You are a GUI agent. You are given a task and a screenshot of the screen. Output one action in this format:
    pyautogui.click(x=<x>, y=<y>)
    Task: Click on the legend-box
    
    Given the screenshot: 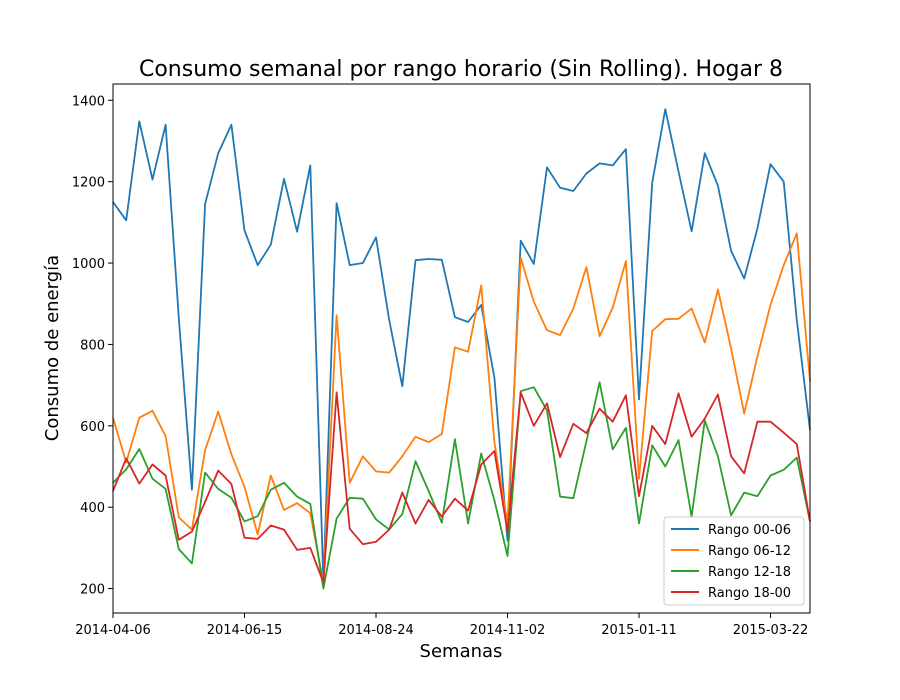 What is the action you would take?
    pyautogui.click(x=734, y=561)
    